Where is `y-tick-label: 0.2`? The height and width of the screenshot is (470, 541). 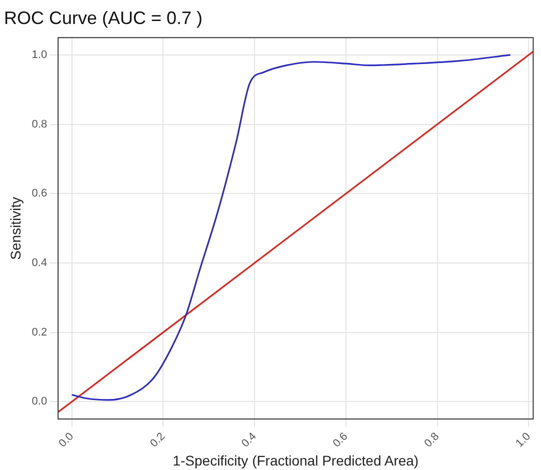
y-tick-label: 0.2 is located at coordinates (40, 332).